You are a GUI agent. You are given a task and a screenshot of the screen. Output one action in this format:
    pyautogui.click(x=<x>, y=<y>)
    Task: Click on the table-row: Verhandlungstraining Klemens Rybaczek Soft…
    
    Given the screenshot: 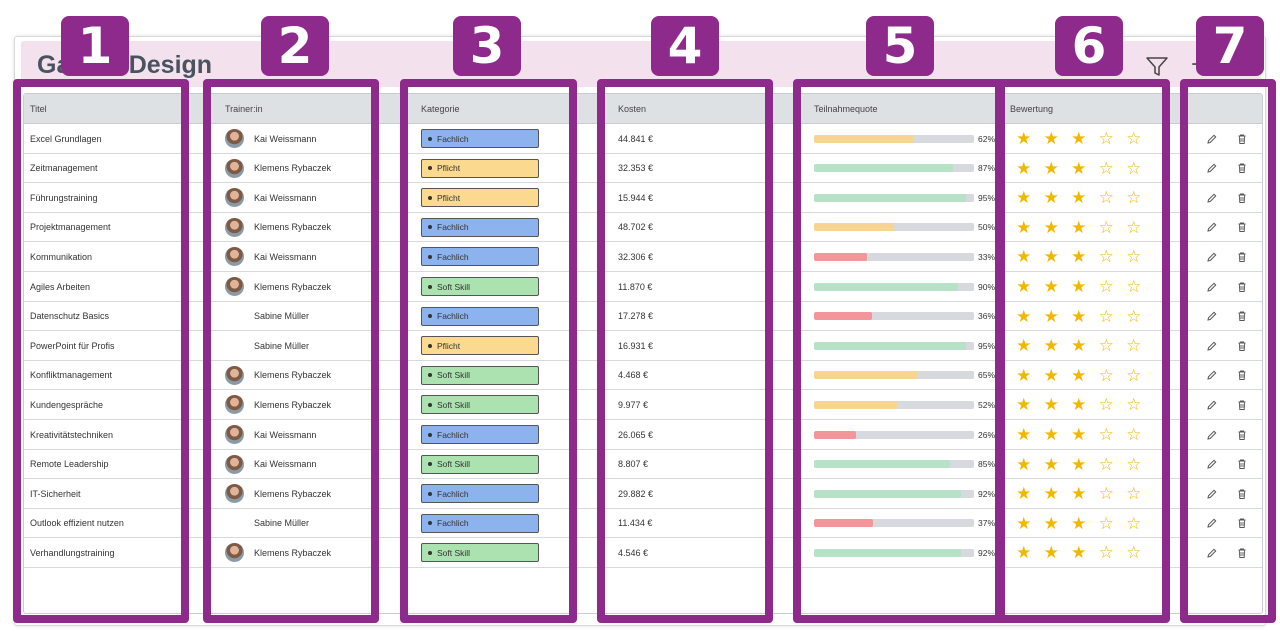 What is the action you would take?
    pyautogui.click(x=643, y=553)
    